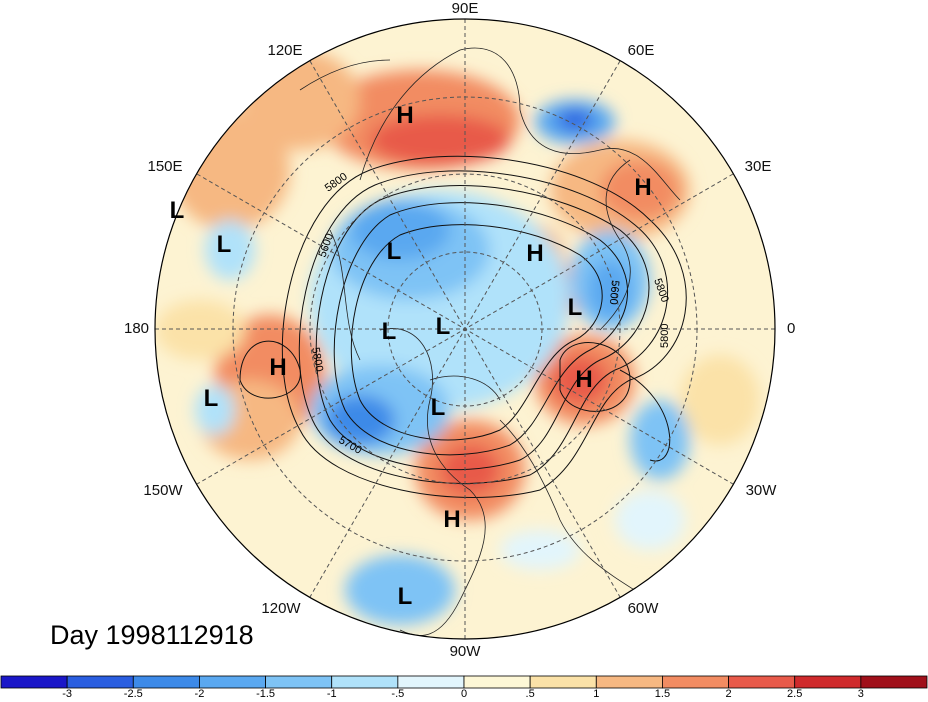 The width and height of the screenshot is (928, 702). What do you see at coordinates (464, 694) in the screenshot?
I see `colorbar-tick-label: 0` at bounding box center [464, 694].